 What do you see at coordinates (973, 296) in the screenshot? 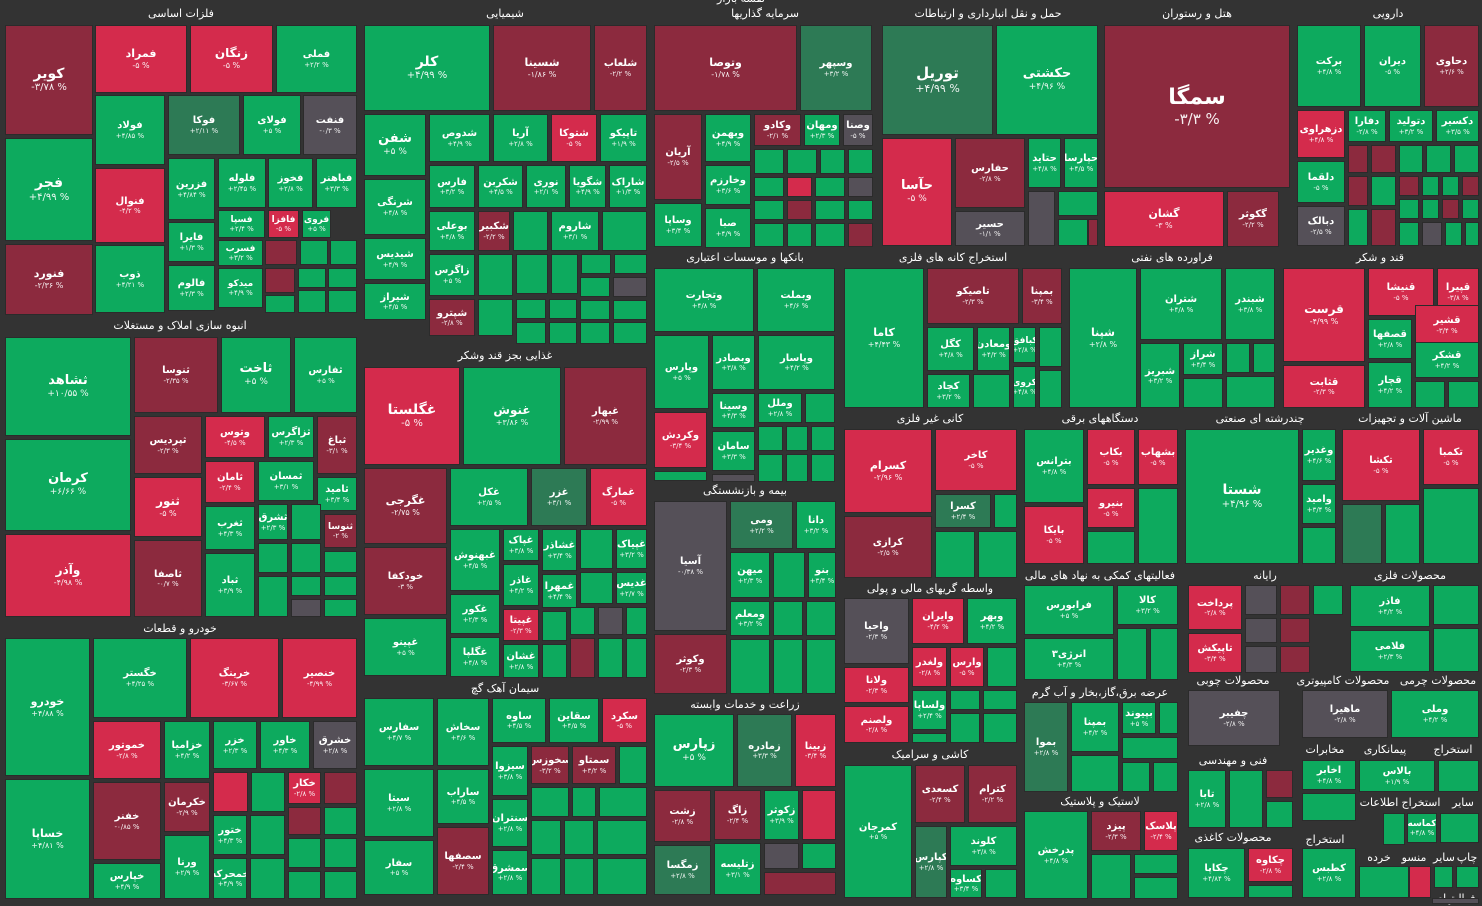
I see `stock-tile: تاصیکو -۲/۳ %` at bounding box center [973, 296].